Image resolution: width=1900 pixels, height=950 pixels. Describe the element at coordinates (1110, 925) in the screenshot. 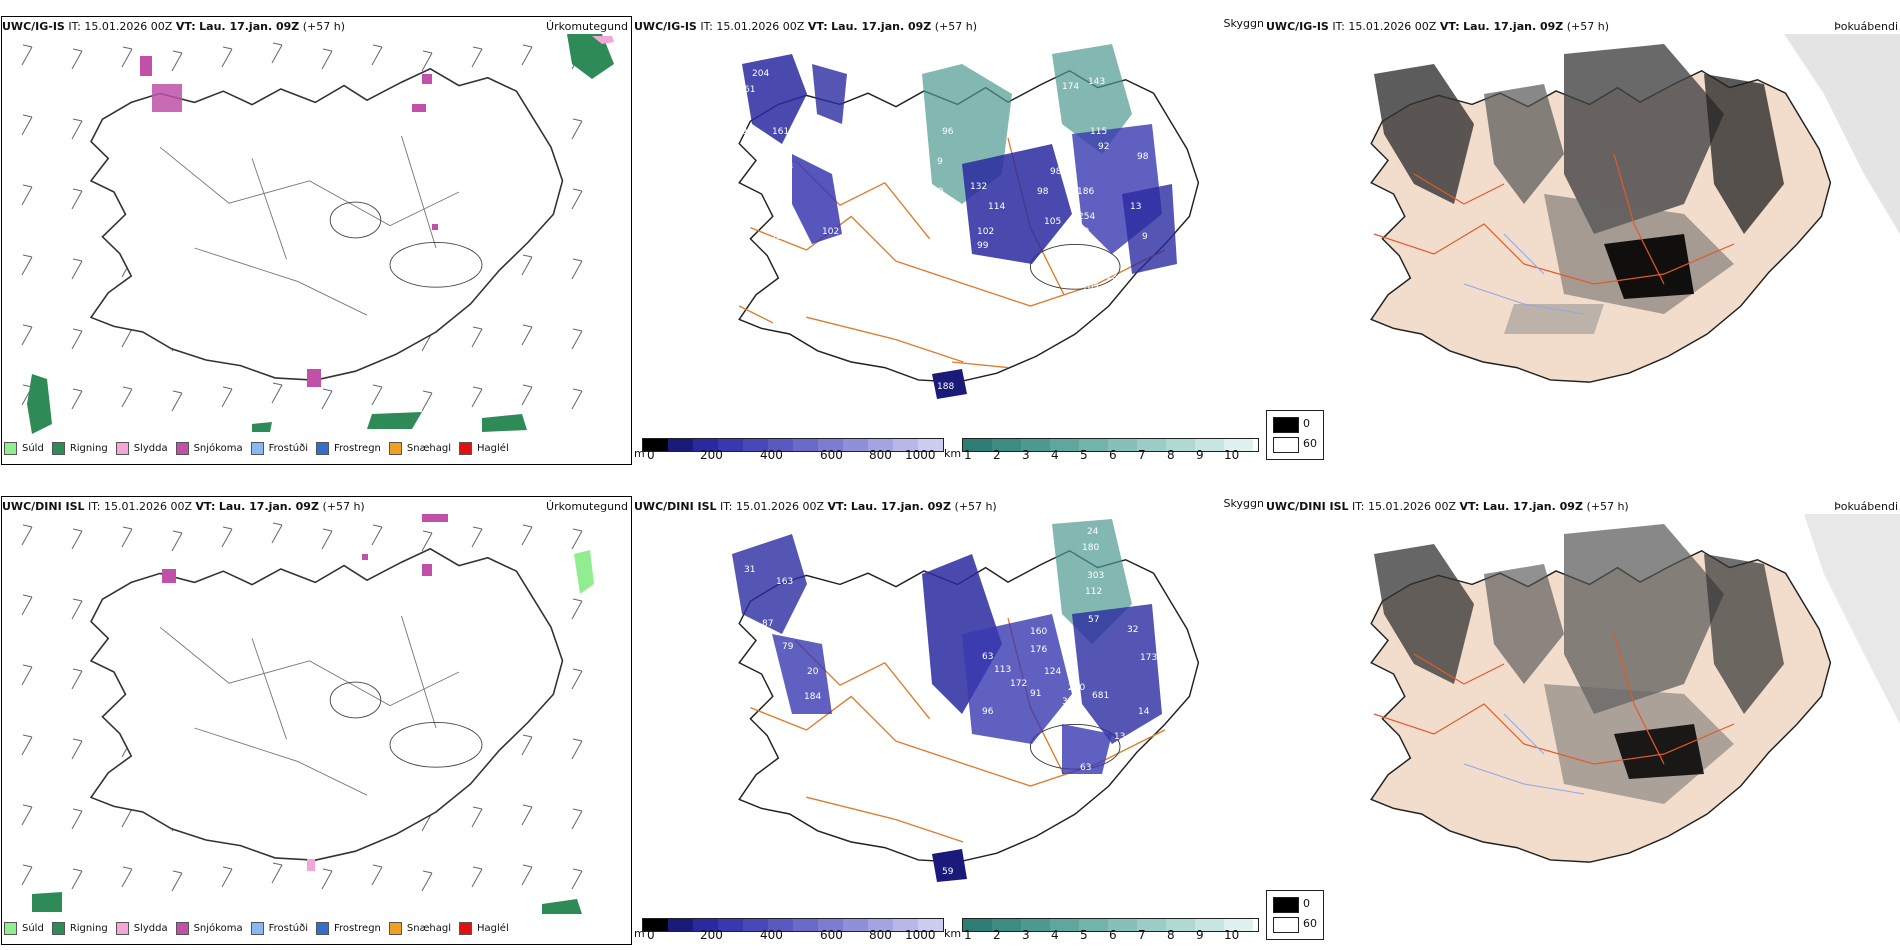

I see `visibility-colorbar` at that location.